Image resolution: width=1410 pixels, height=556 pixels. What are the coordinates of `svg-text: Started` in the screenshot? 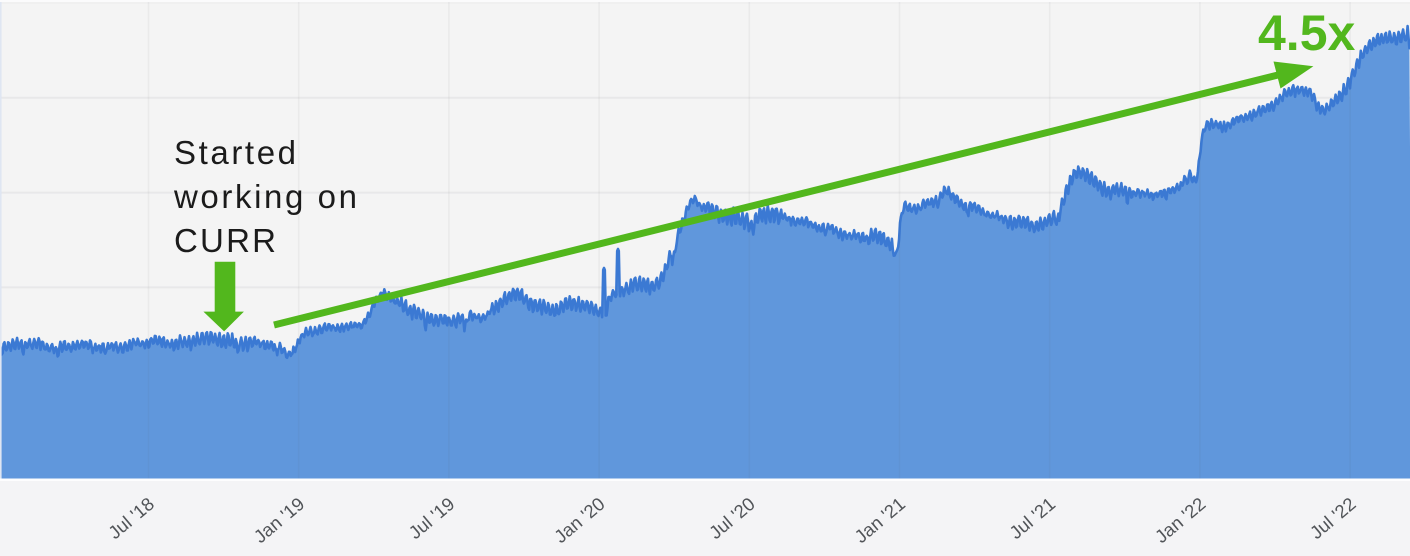 It's located at (236, 152).